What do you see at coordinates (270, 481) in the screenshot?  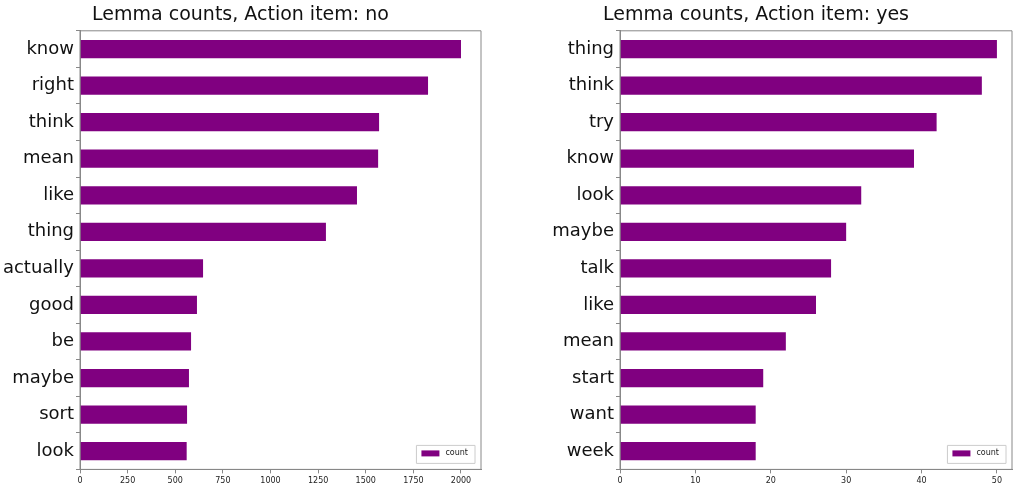 I see `x-tick-label: 1000` at bounding box center [270, 481].